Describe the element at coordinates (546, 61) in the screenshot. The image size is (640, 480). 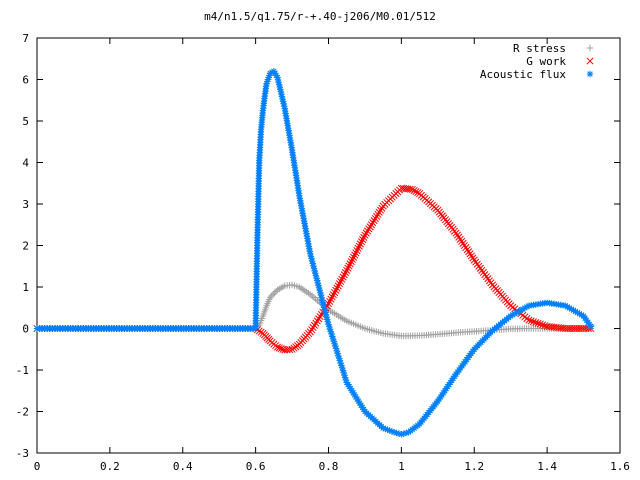
I see `legend-label: G work` at that location.